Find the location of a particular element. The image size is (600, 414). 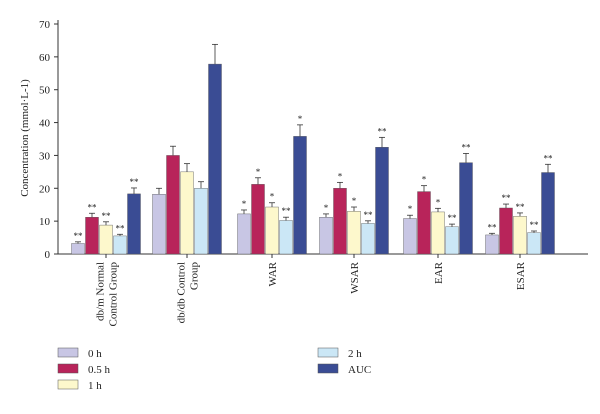

legend-label: 0 h is located at coordinates (95, 354).